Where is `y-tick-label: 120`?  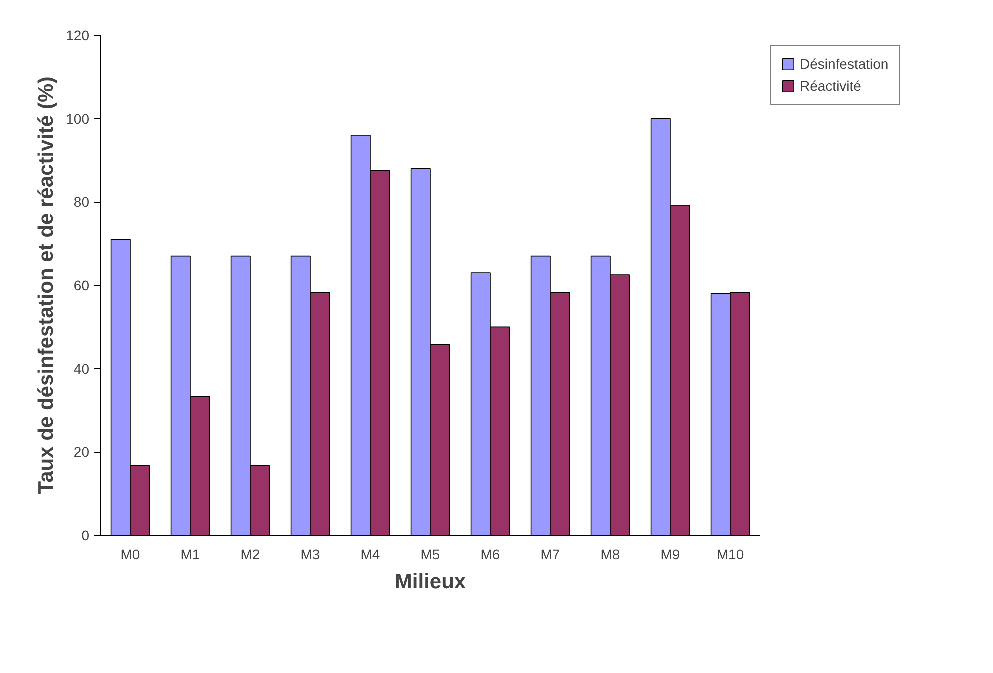
y-tick-label: 120 is located at coordinates (78, 36).